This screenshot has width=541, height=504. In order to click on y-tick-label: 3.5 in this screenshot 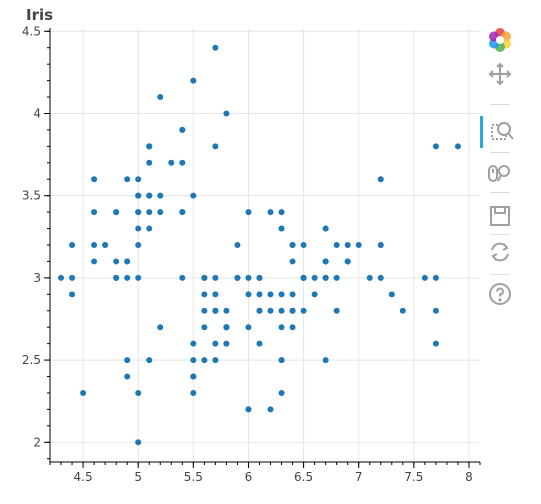, I will do `click(31, 196)`.